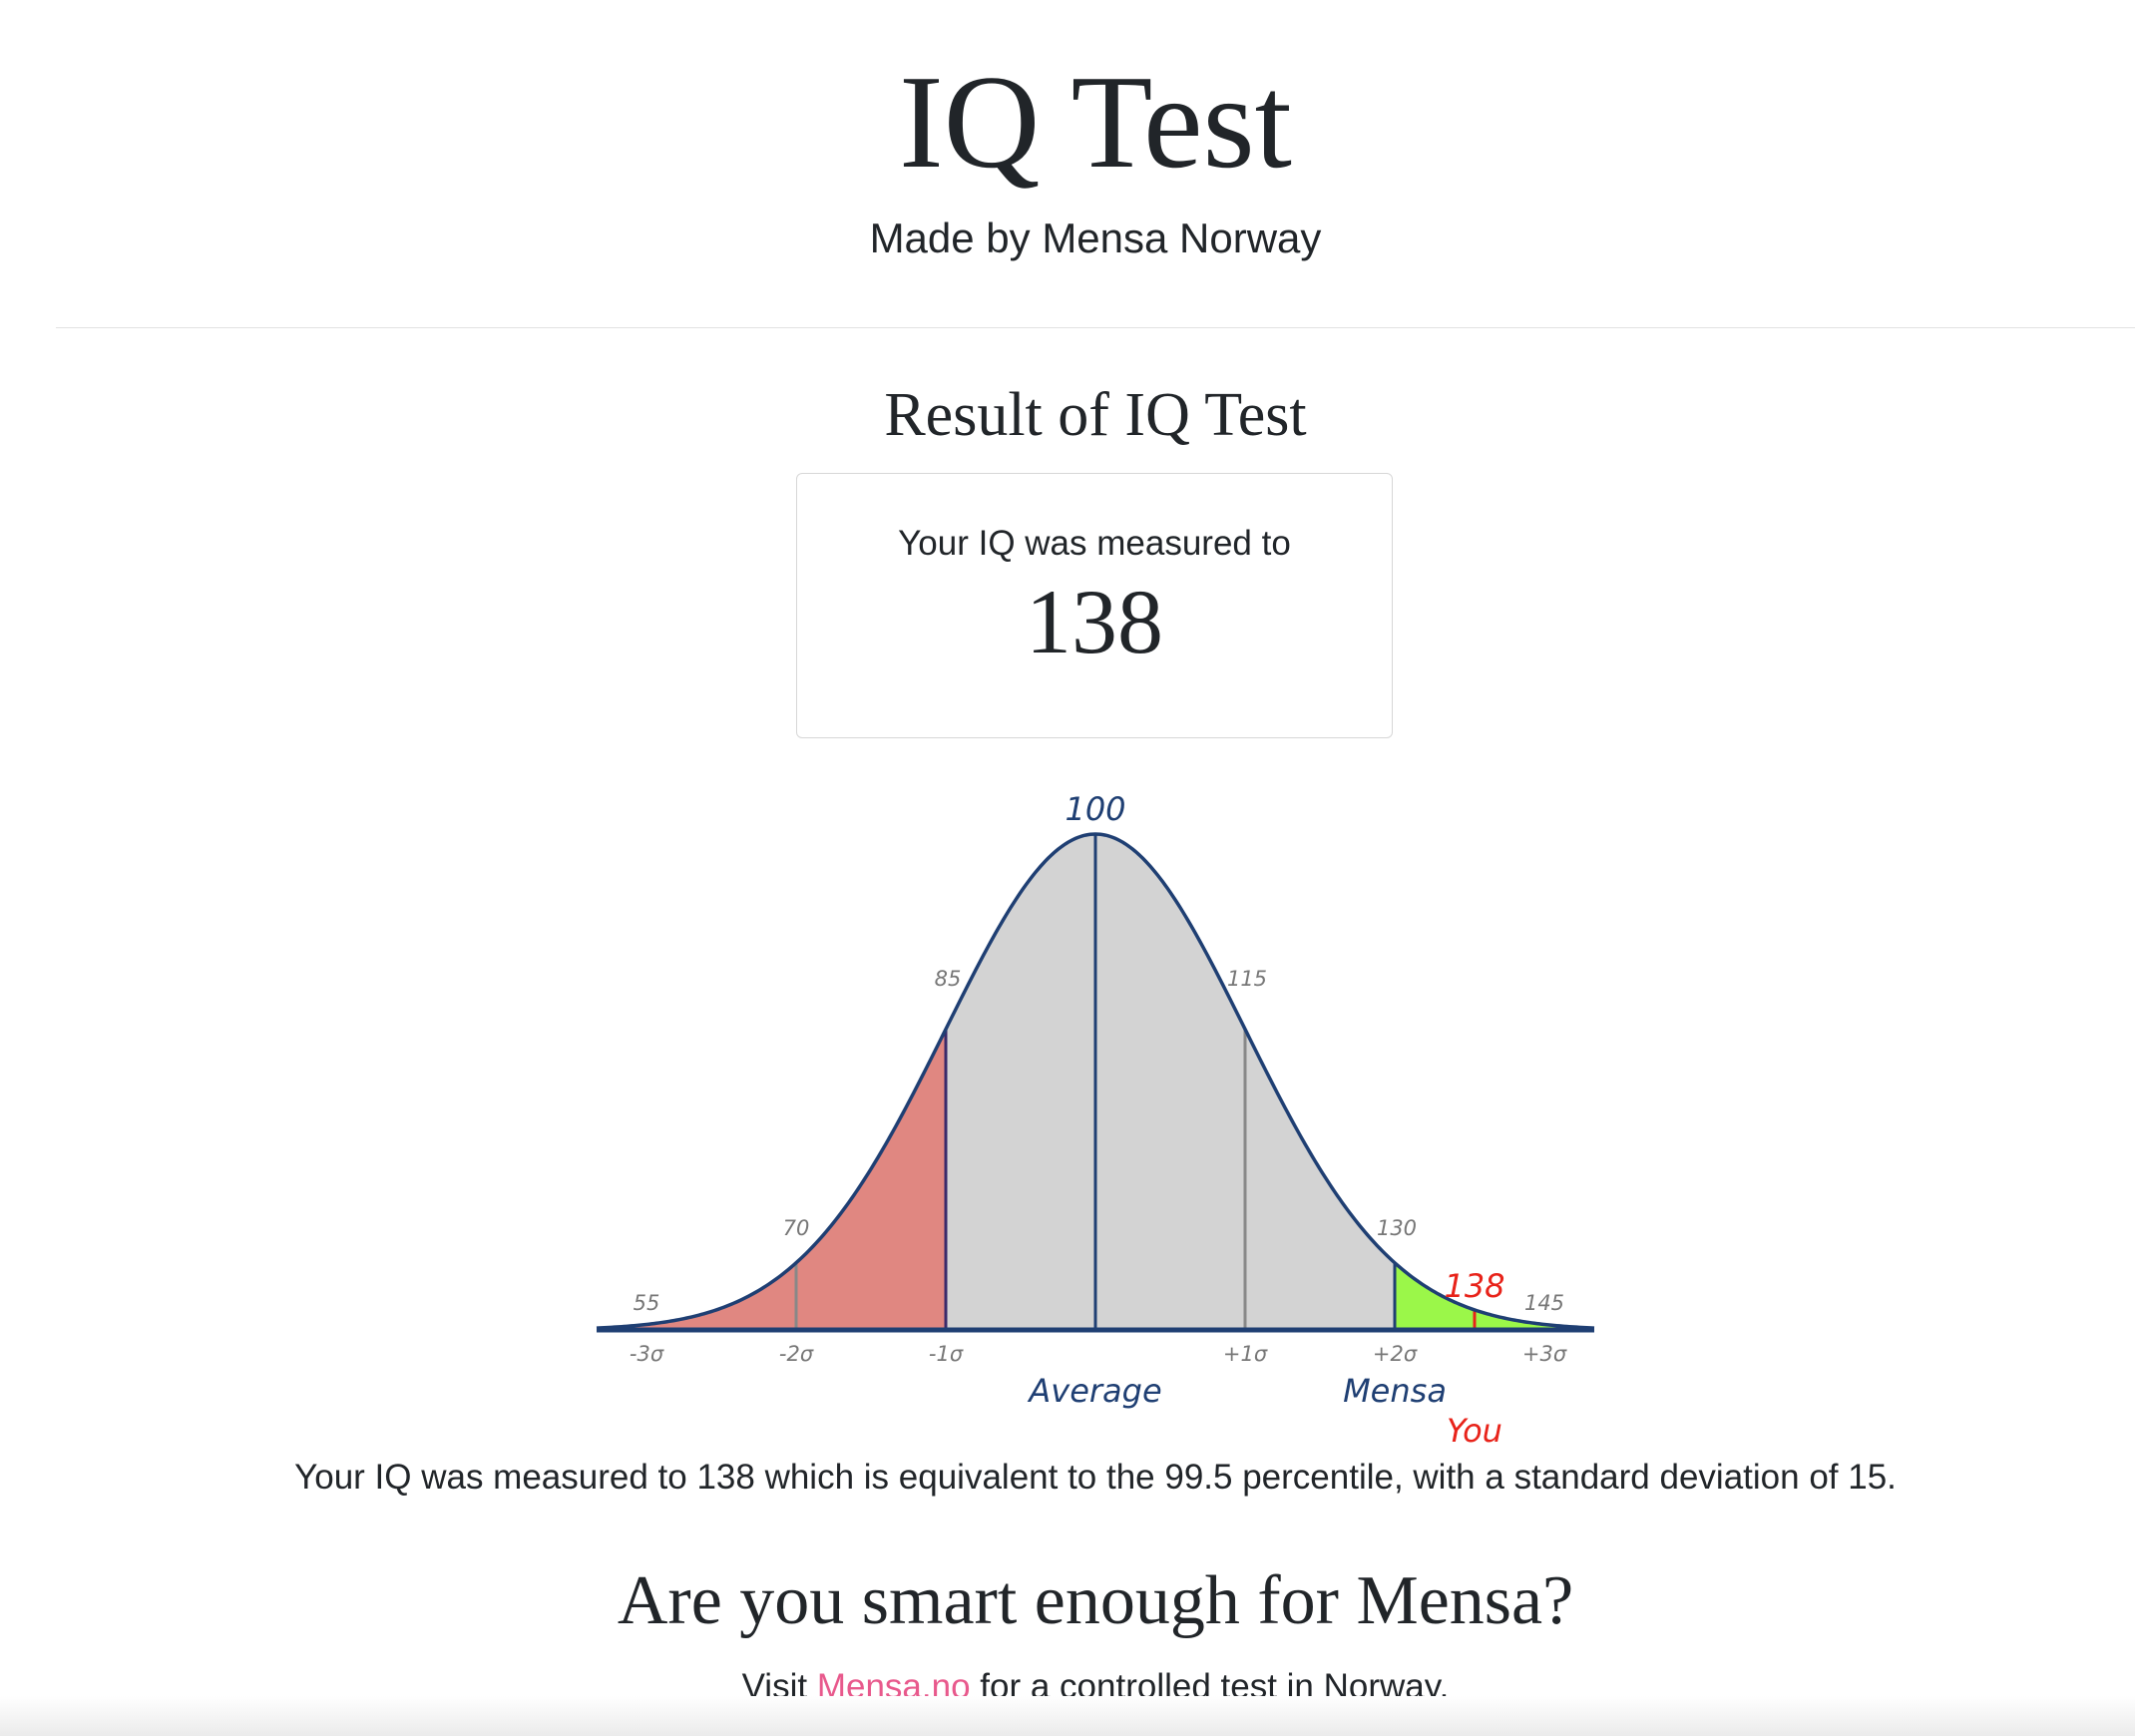 This screenshot has width=2135, height=1736. I want to click on you-label: You, so click(1474, 1431).